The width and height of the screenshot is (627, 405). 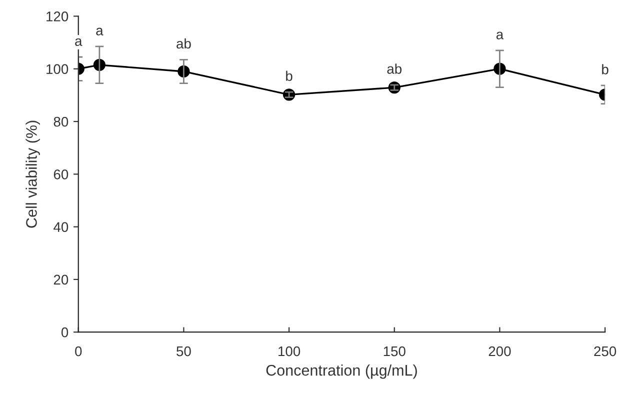 I want to click on x-tick-label: 0, so click(x=78, y=351).